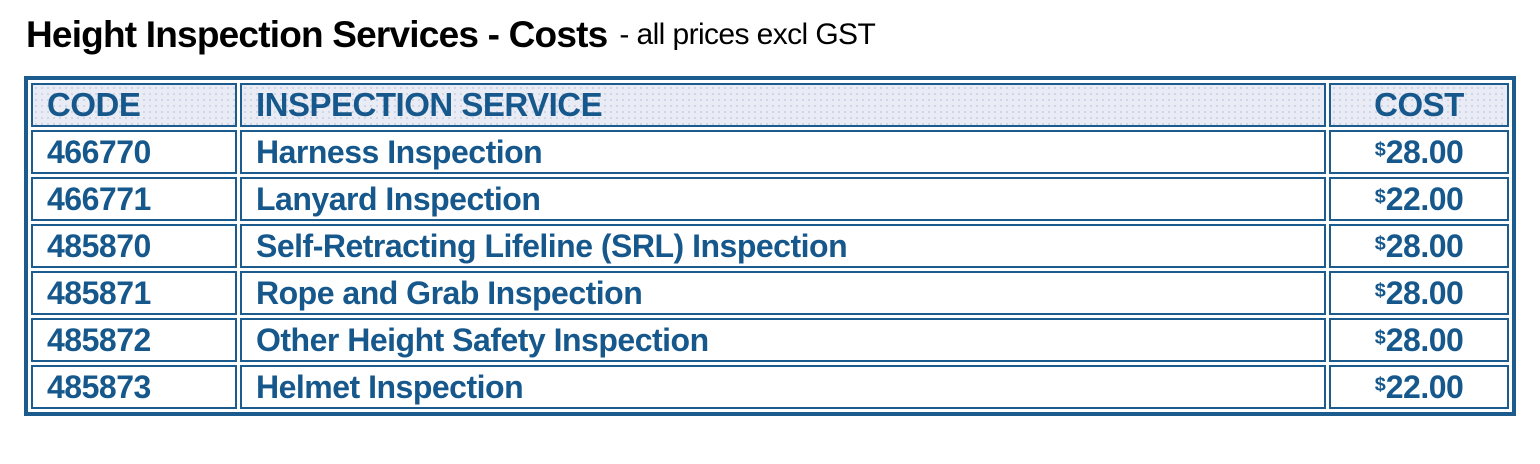  I want to click on service-code: 485870, so click(134, 246).